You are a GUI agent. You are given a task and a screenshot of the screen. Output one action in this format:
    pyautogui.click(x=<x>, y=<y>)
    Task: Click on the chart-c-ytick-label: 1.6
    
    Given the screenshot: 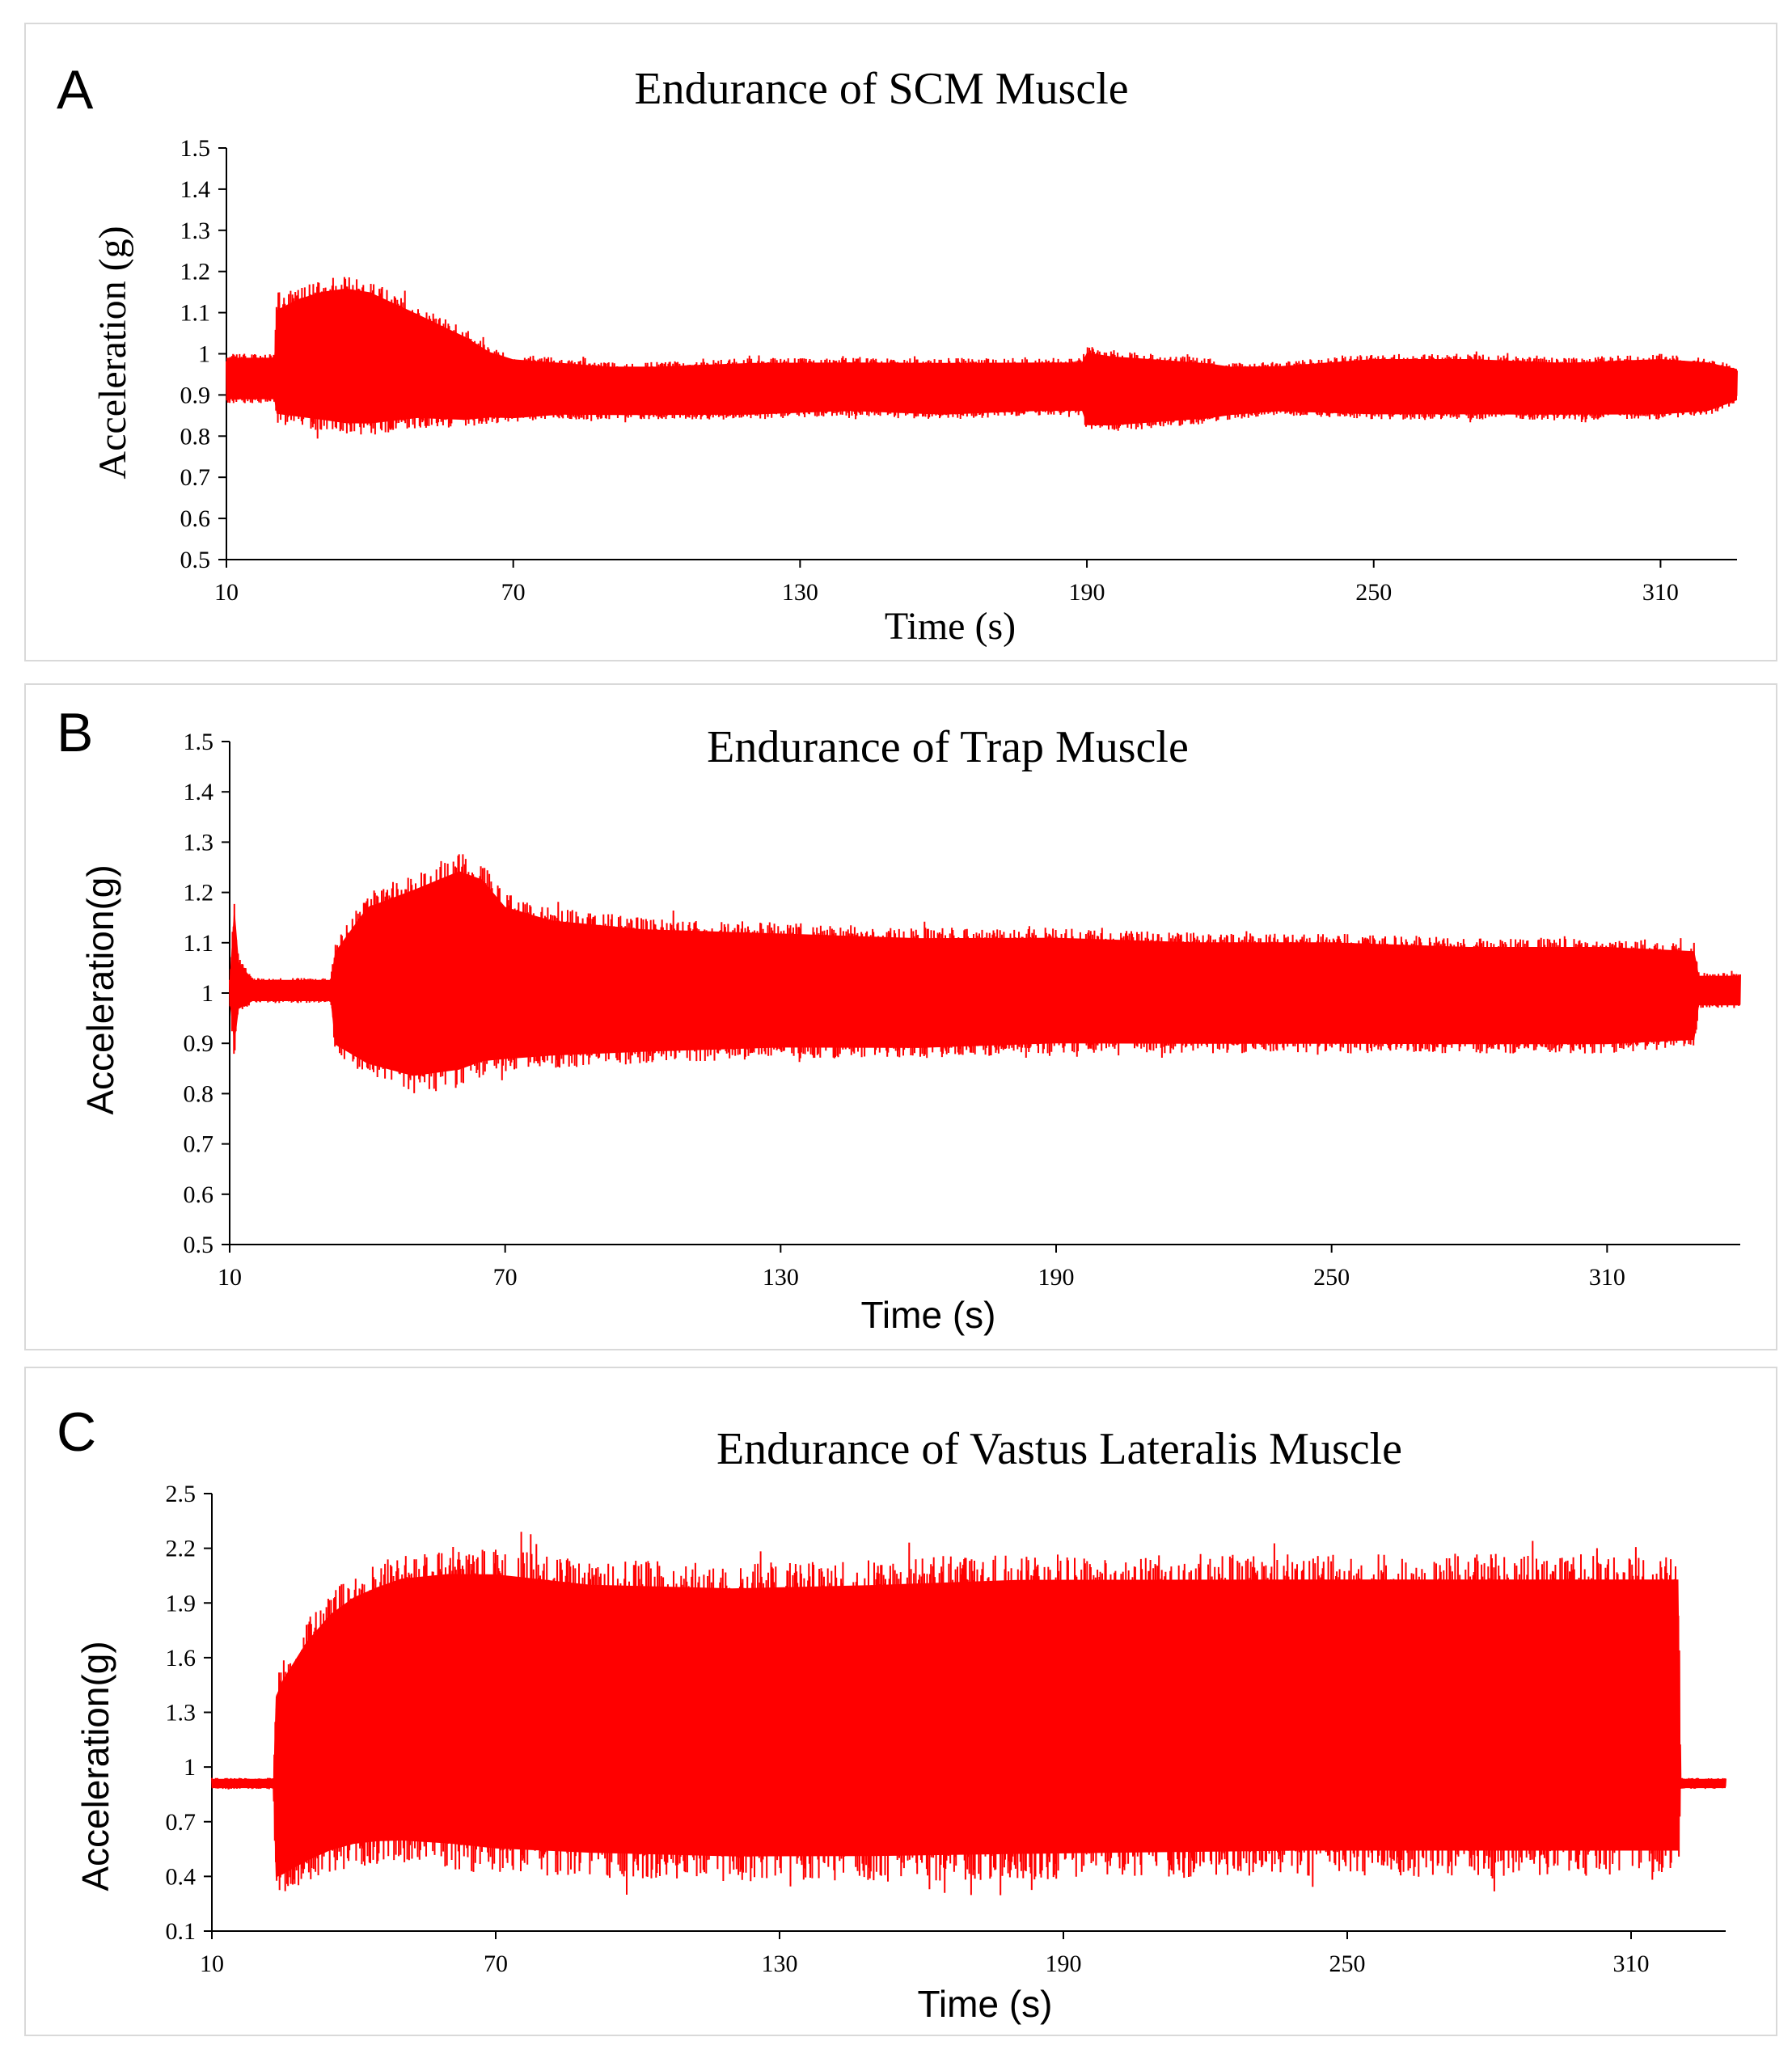 What is the action you would take?
    pyautogui.click(x=181, y=1658)
    